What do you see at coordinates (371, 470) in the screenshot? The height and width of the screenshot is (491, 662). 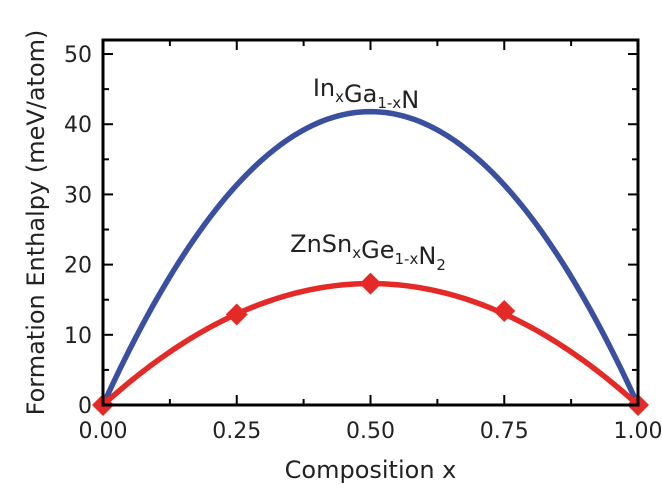 I see `x-axis-title: Composition x` at bounding box center [371, 470].